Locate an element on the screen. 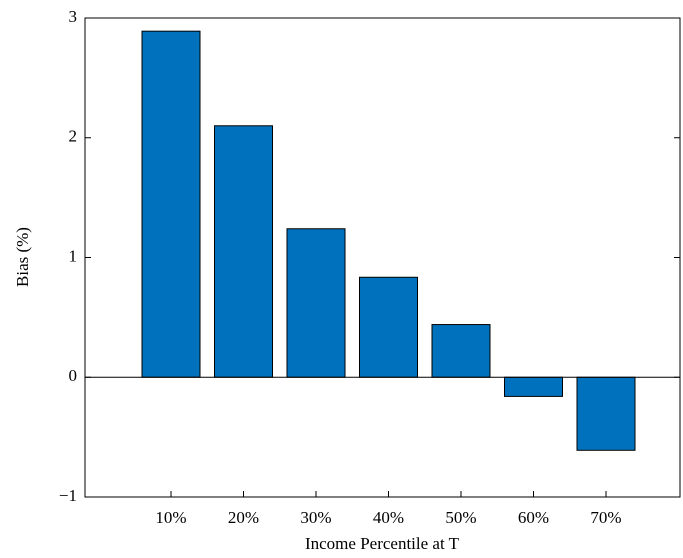  y-tick-label: −1 is located at coordinates (68, 495).